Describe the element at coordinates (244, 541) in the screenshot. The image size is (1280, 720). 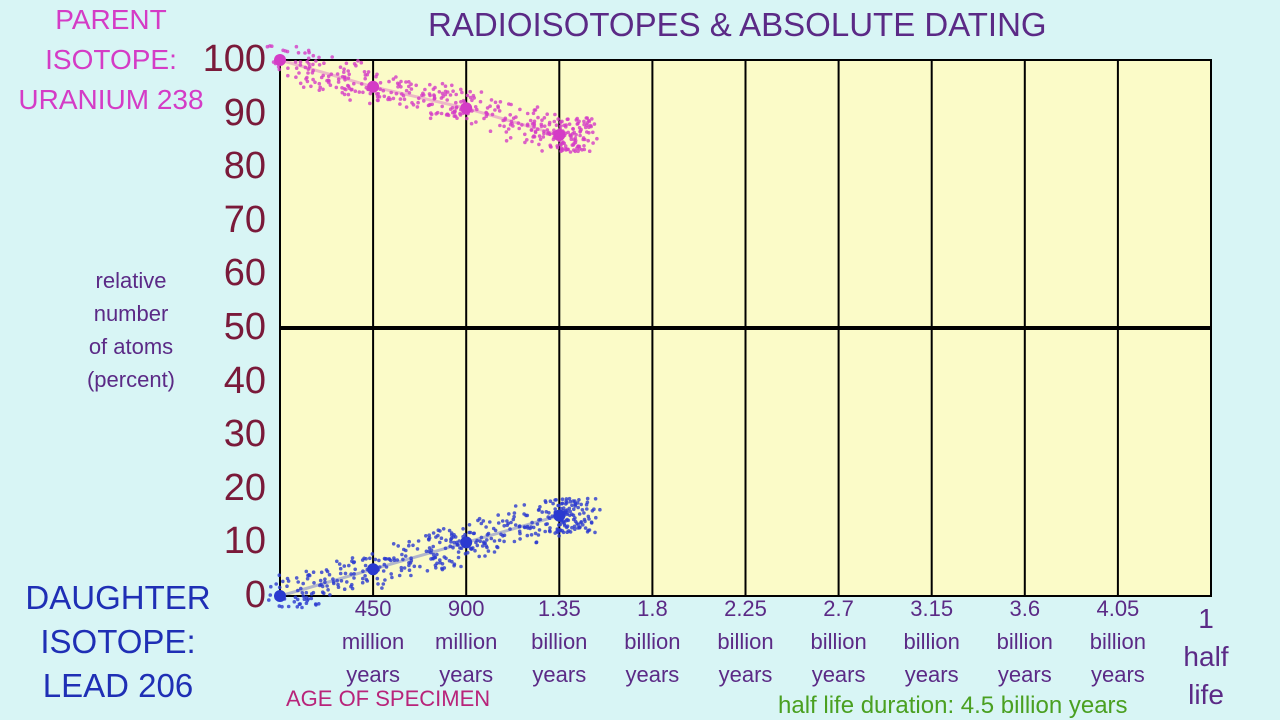
I see `y-tick-label: 10` at that location.